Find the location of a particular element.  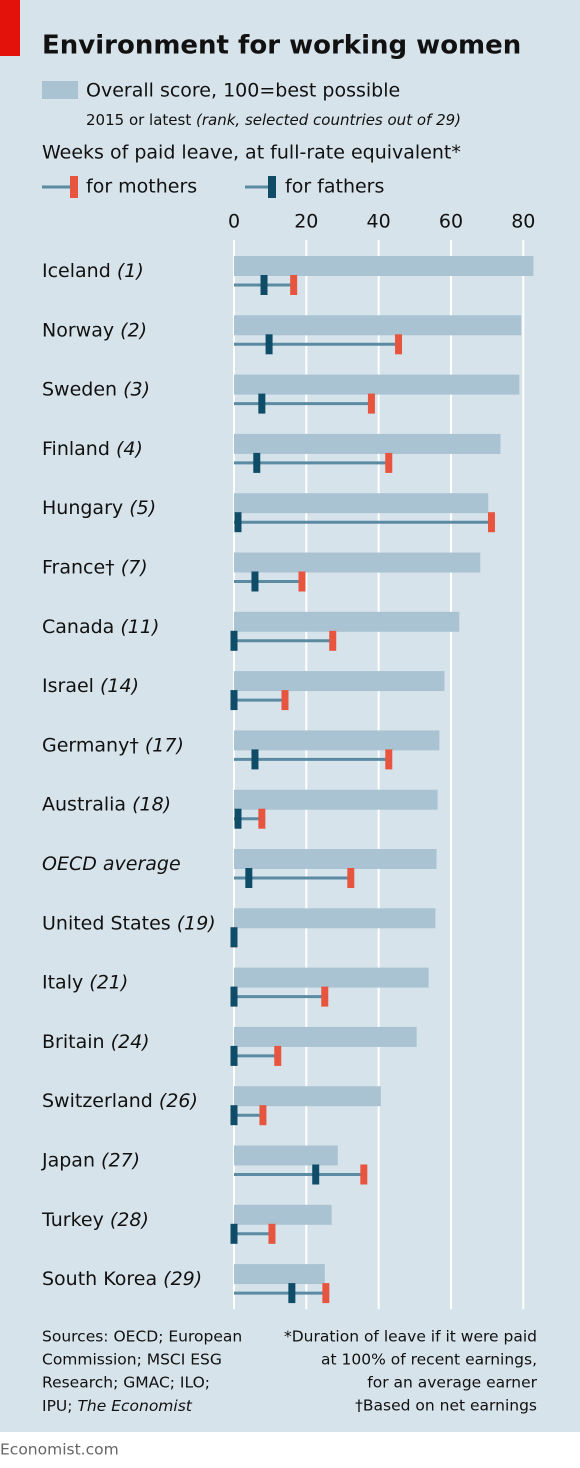

category-rank: (19) is located at coordinates (196, 923).